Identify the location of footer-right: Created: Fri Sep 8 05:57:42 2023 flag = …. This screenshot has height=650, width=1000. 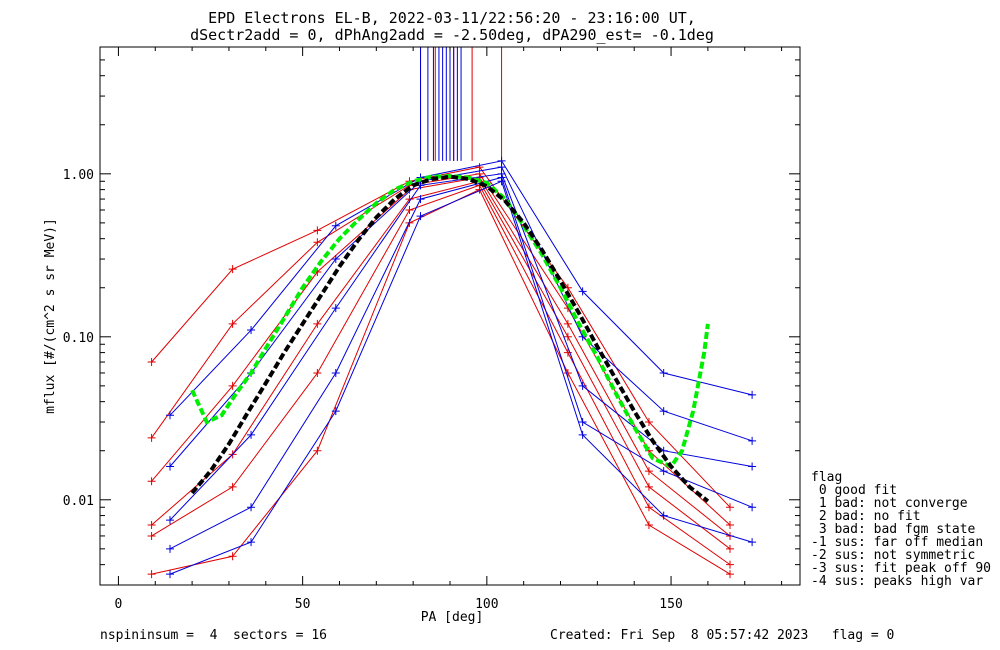
(722, 635).